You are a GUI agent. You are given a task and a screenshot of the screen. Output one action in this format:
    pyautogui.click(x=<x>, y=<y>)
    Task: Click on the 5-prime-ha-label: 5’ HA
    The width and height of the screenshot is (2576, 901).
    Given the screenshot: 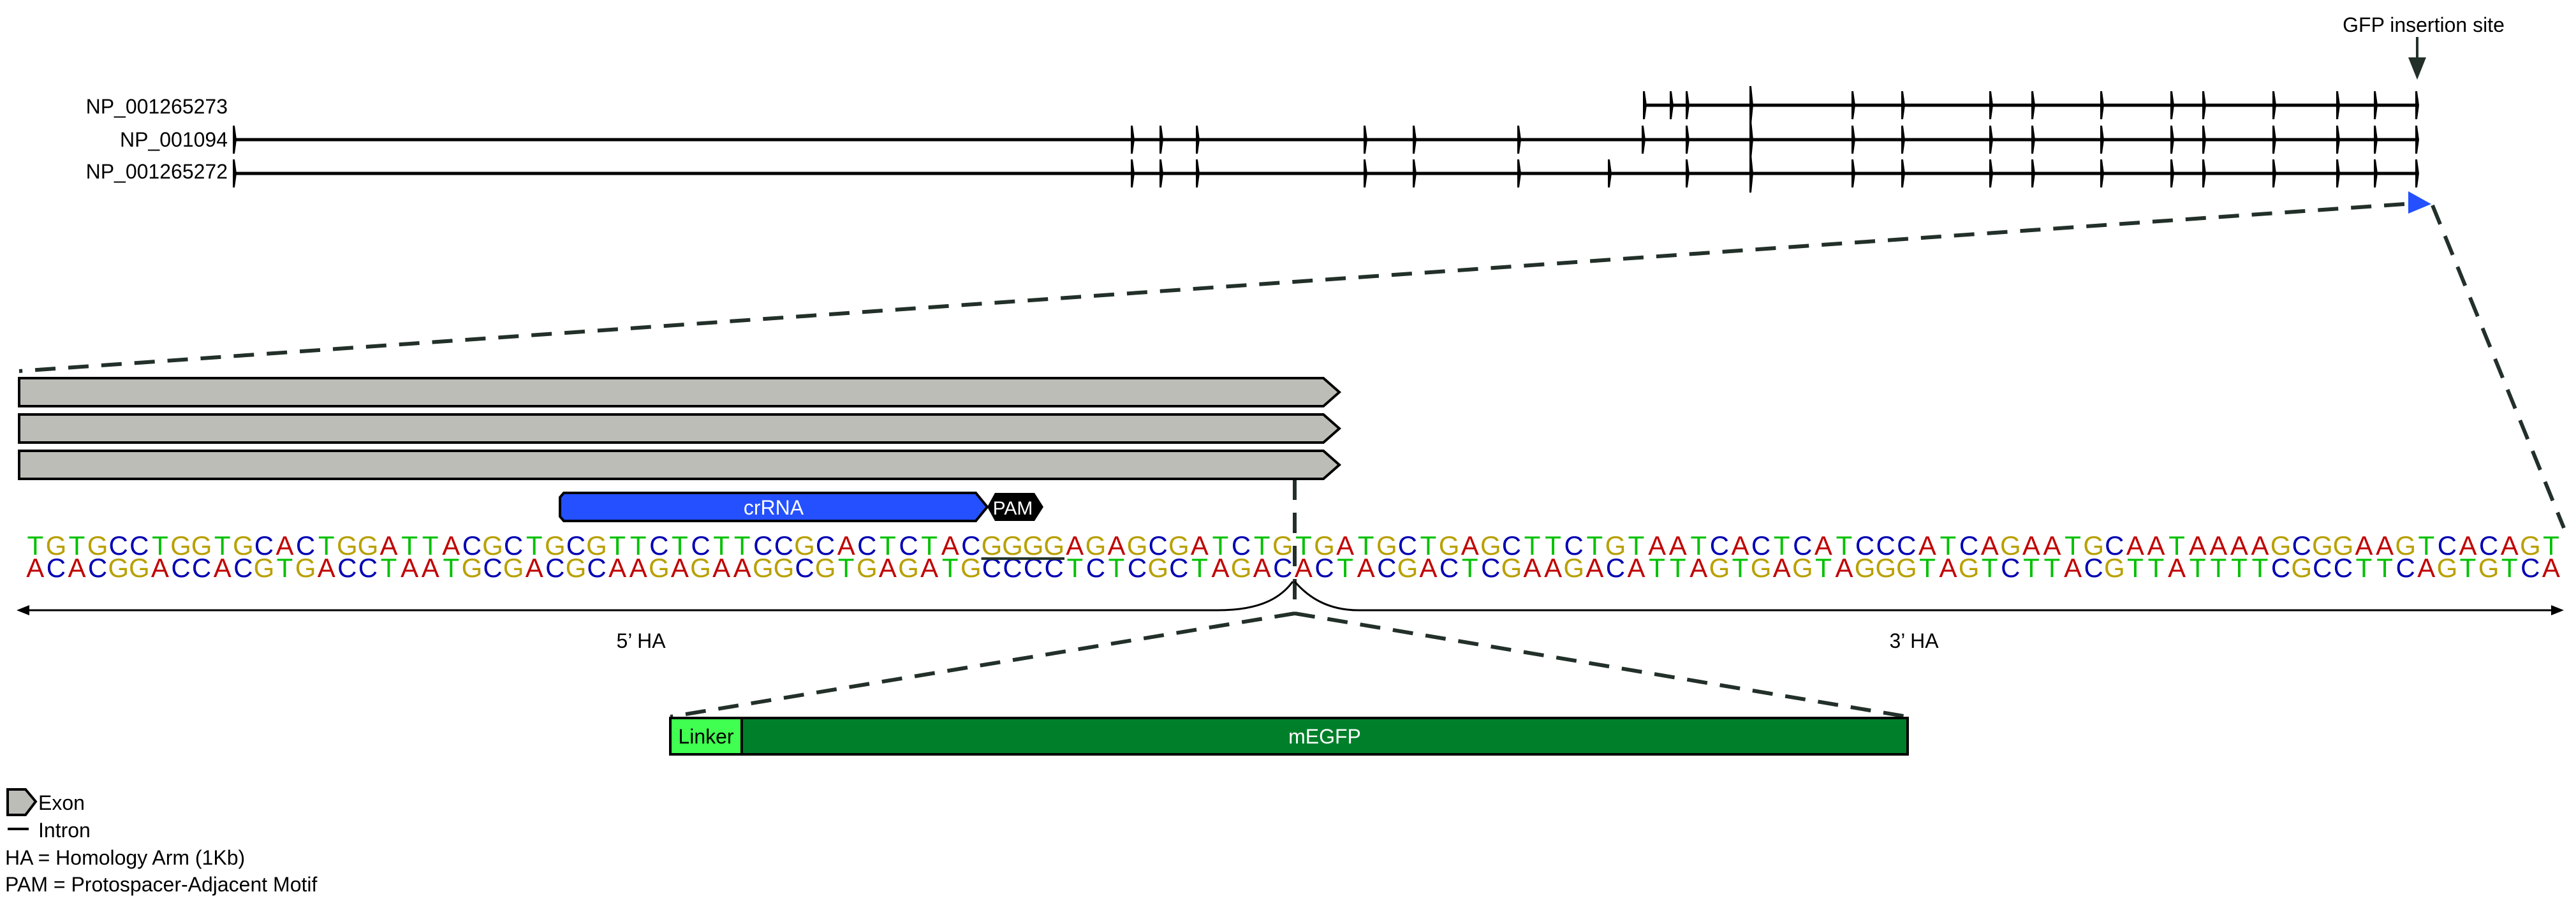 What is the action you would take?
    pyautogui.click(x=641, y=640)
    